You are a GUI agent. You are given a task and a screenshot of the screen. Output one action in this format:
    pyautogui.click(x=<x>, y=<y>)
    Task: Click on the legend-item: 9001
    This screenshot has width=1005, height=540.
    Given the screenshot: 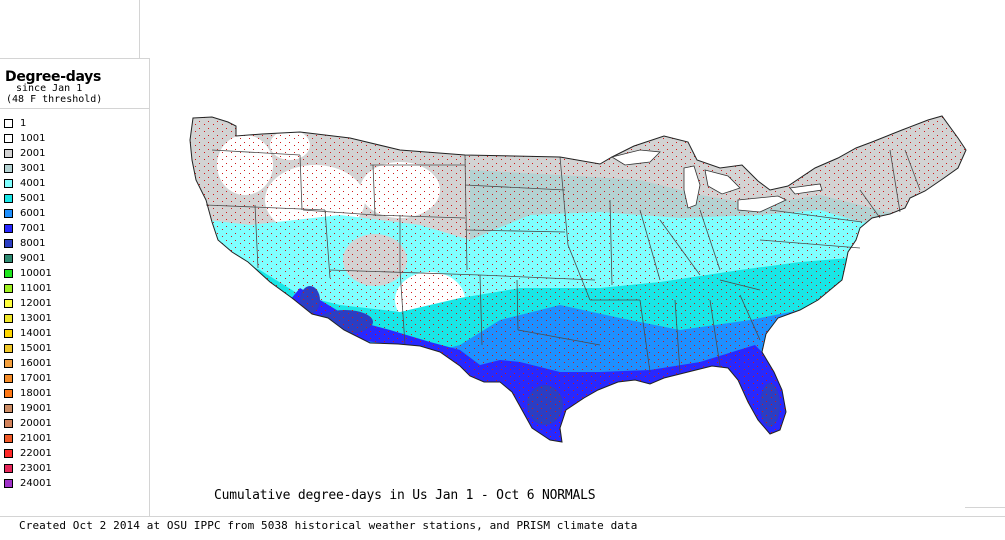 What is the action you would take?
    pyautogui.click(x=28, y=258)
    